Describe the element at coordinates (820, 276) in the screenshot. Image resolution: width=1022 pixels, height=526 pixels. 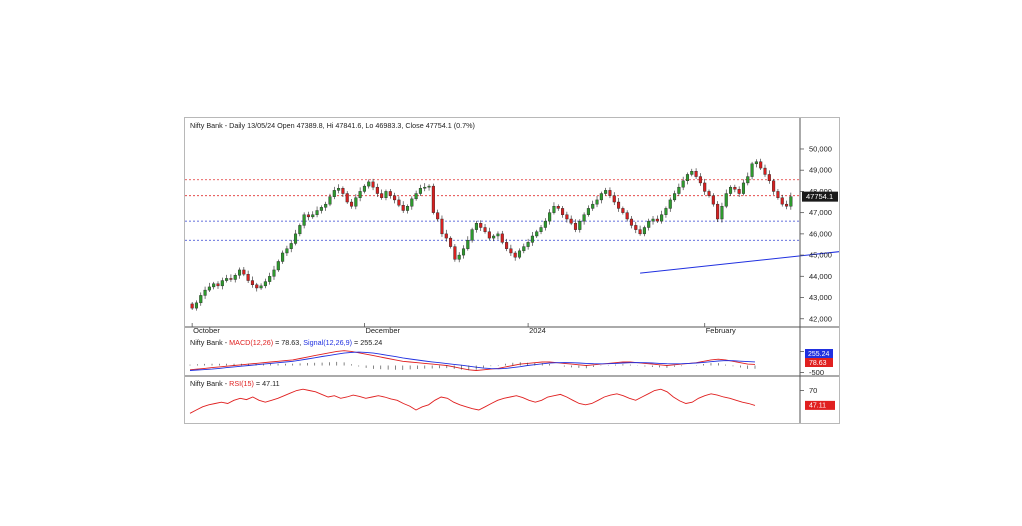
I see `price-ytick-label-2: 44,000` at that location.